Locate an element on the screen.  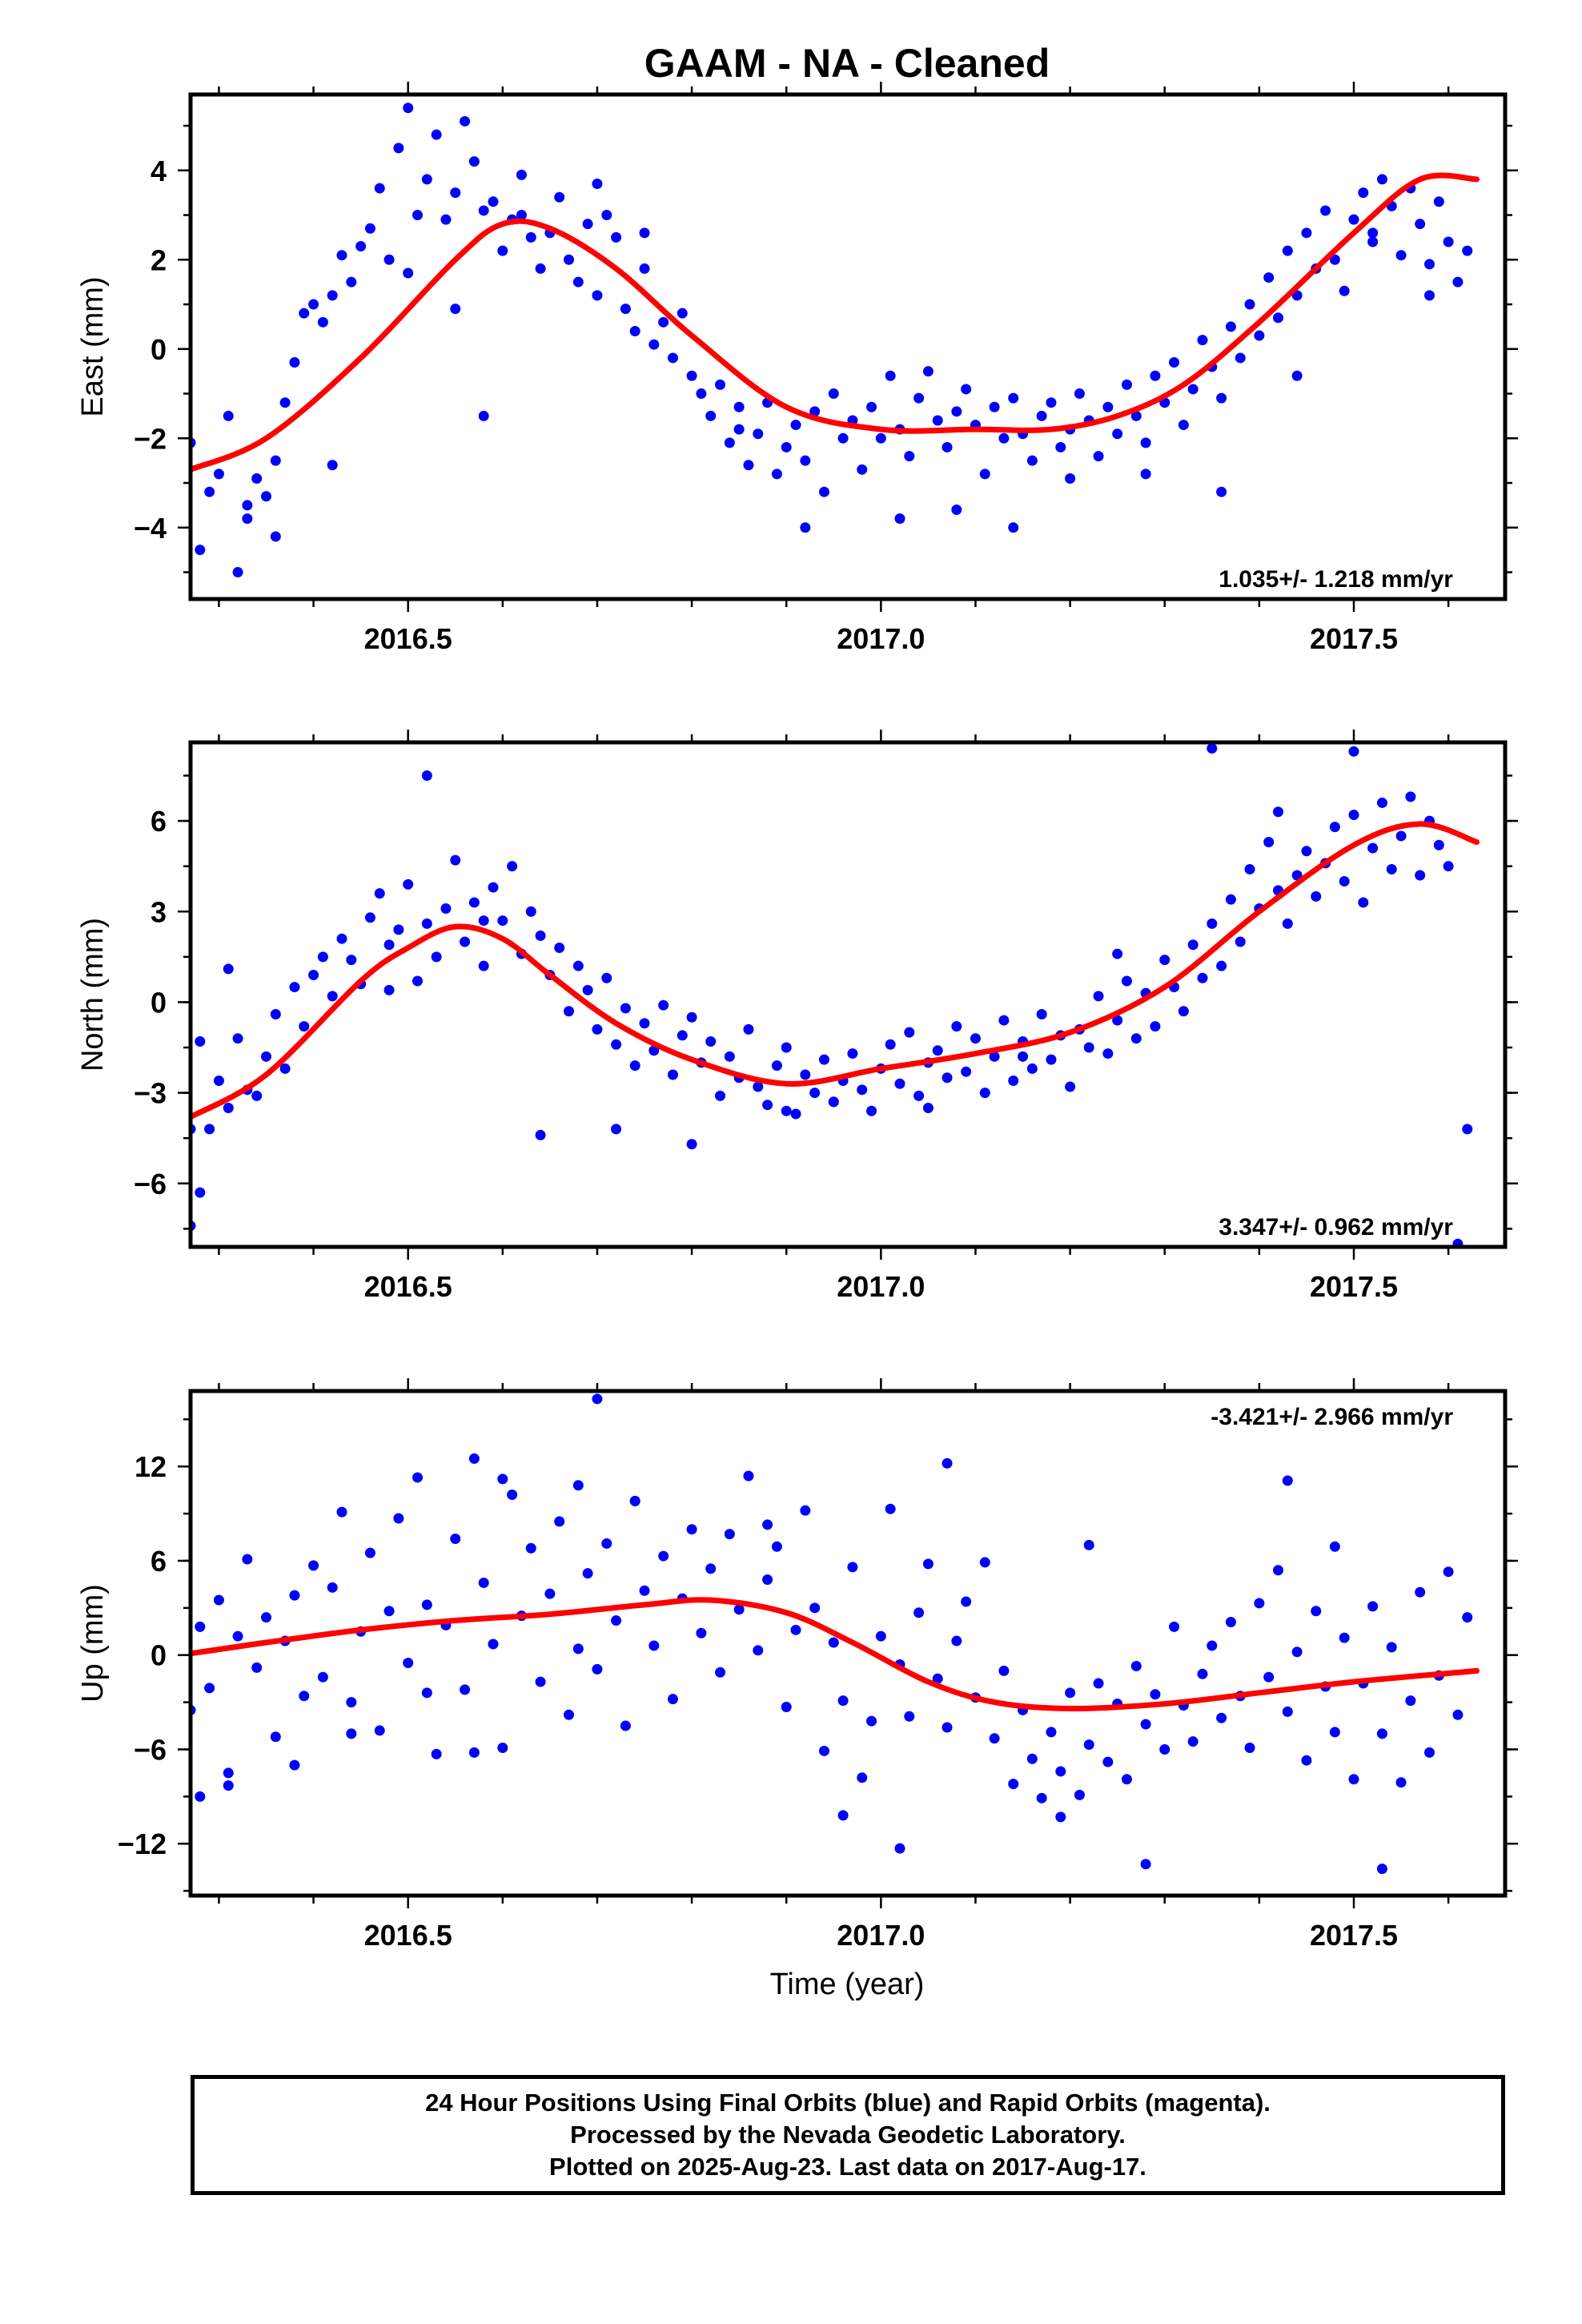
east-y-tick-label: −2 is located at coordinates (151, 438).